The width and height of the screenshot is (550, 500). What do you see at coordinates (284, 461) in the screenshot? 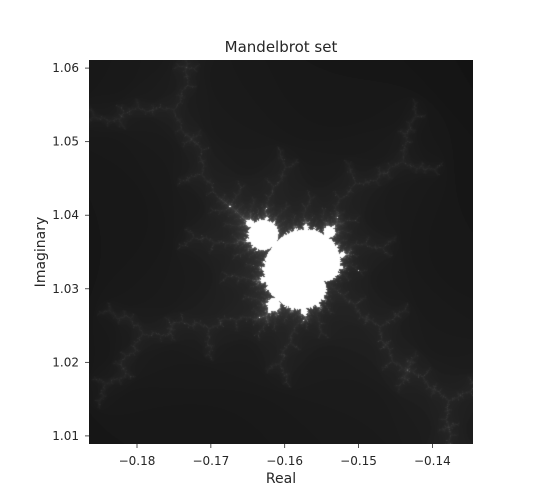
I see `x-tick-label: −0.16` at bounding box center [284, 461].